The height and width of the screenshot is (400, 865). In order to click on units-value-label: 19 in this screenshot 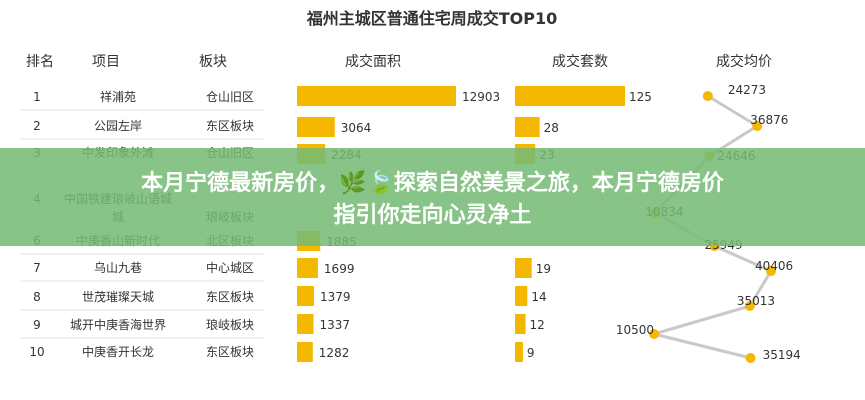, I will do `click(543, 269)`.